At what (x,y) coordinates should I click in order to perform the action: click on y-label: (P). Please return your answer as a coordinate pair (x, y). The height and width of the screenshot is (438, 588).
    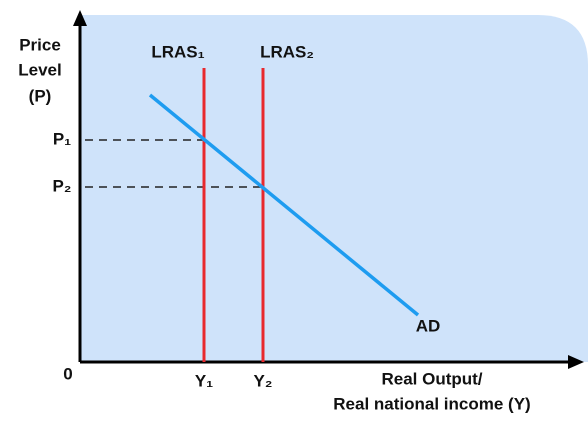
    Looking at the image, I should click on (40, 95).